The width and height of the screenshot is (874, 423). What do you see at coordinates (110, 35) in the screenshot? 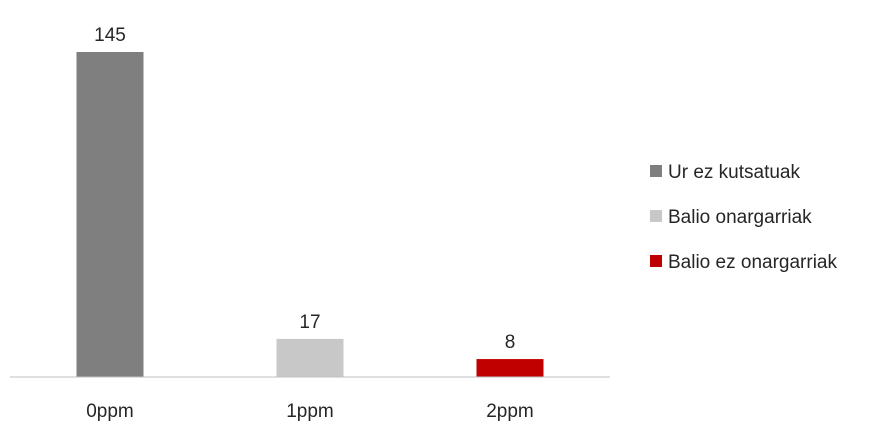
I see `bar-value-label: 145` at bounding box center [110, 35].